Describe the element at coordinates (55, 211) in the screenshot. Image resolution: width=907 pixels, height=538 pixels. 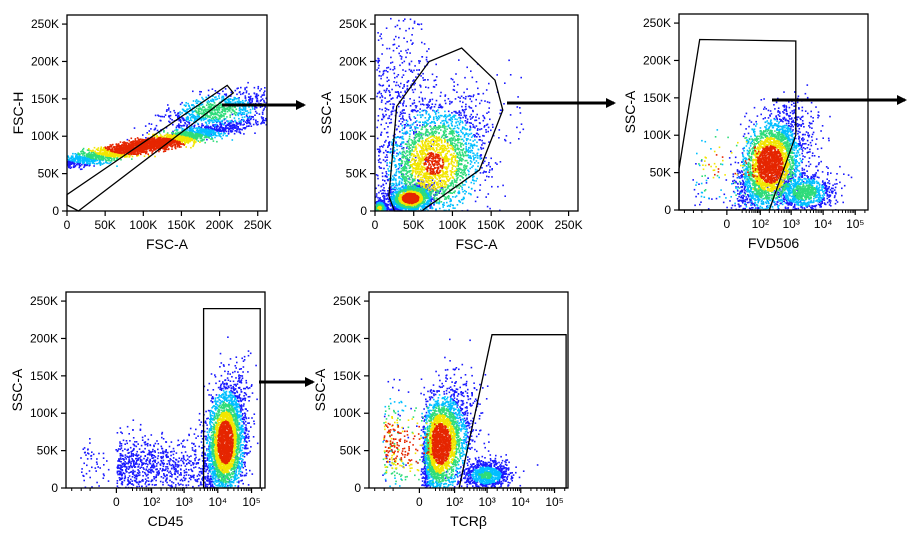
I see `y-tick-label: 0` at that location.